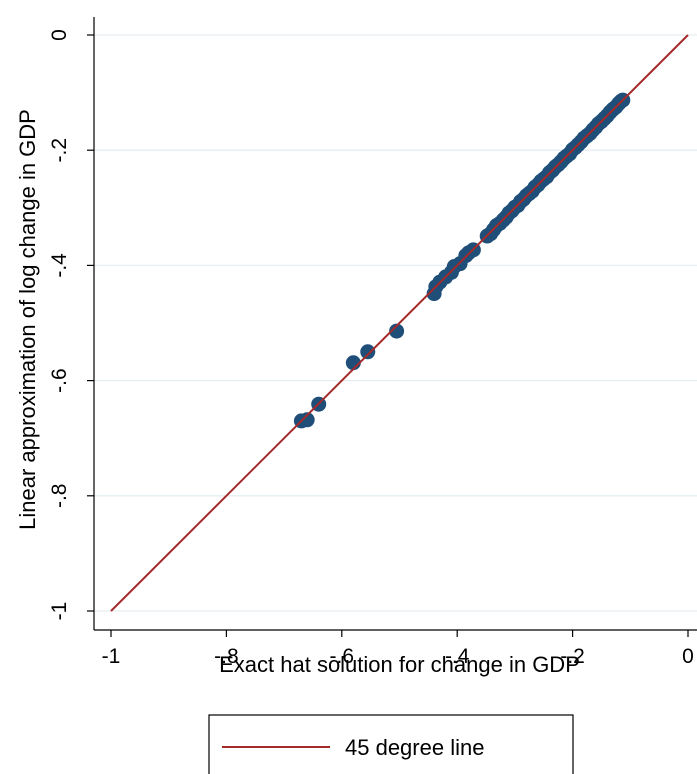 This screenshot has height=774, width=697. Describe the element at coordinates (399, 664) in the screenshot. I see `x-axis-title: Exact hat solution for change in GDP` at that location.